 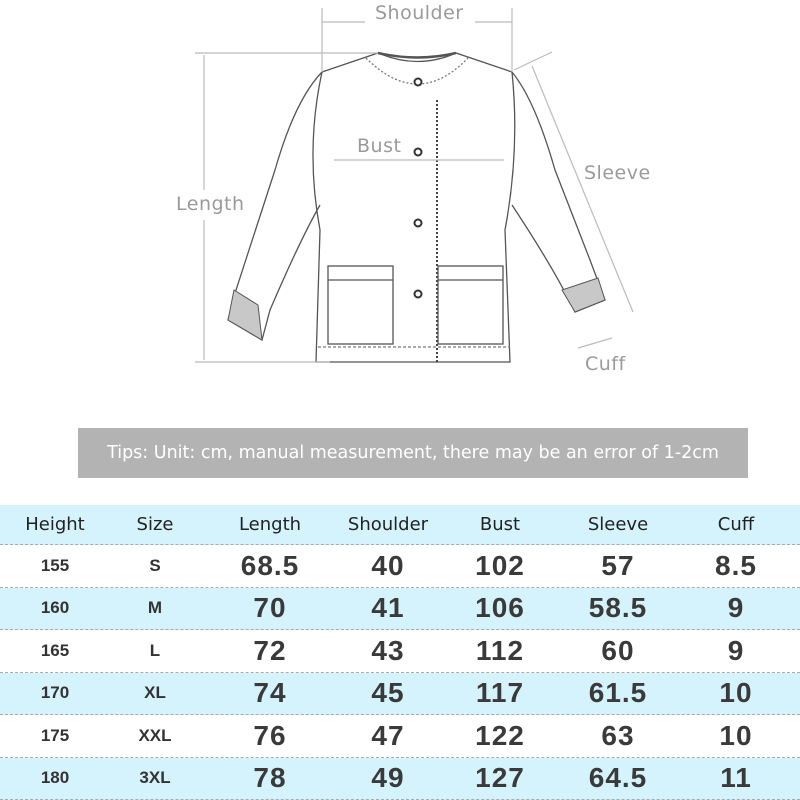 What do you see at coordinates (155, 524) in the screenshot?
I see `header-size: Size` at bounding box center [155, 524].